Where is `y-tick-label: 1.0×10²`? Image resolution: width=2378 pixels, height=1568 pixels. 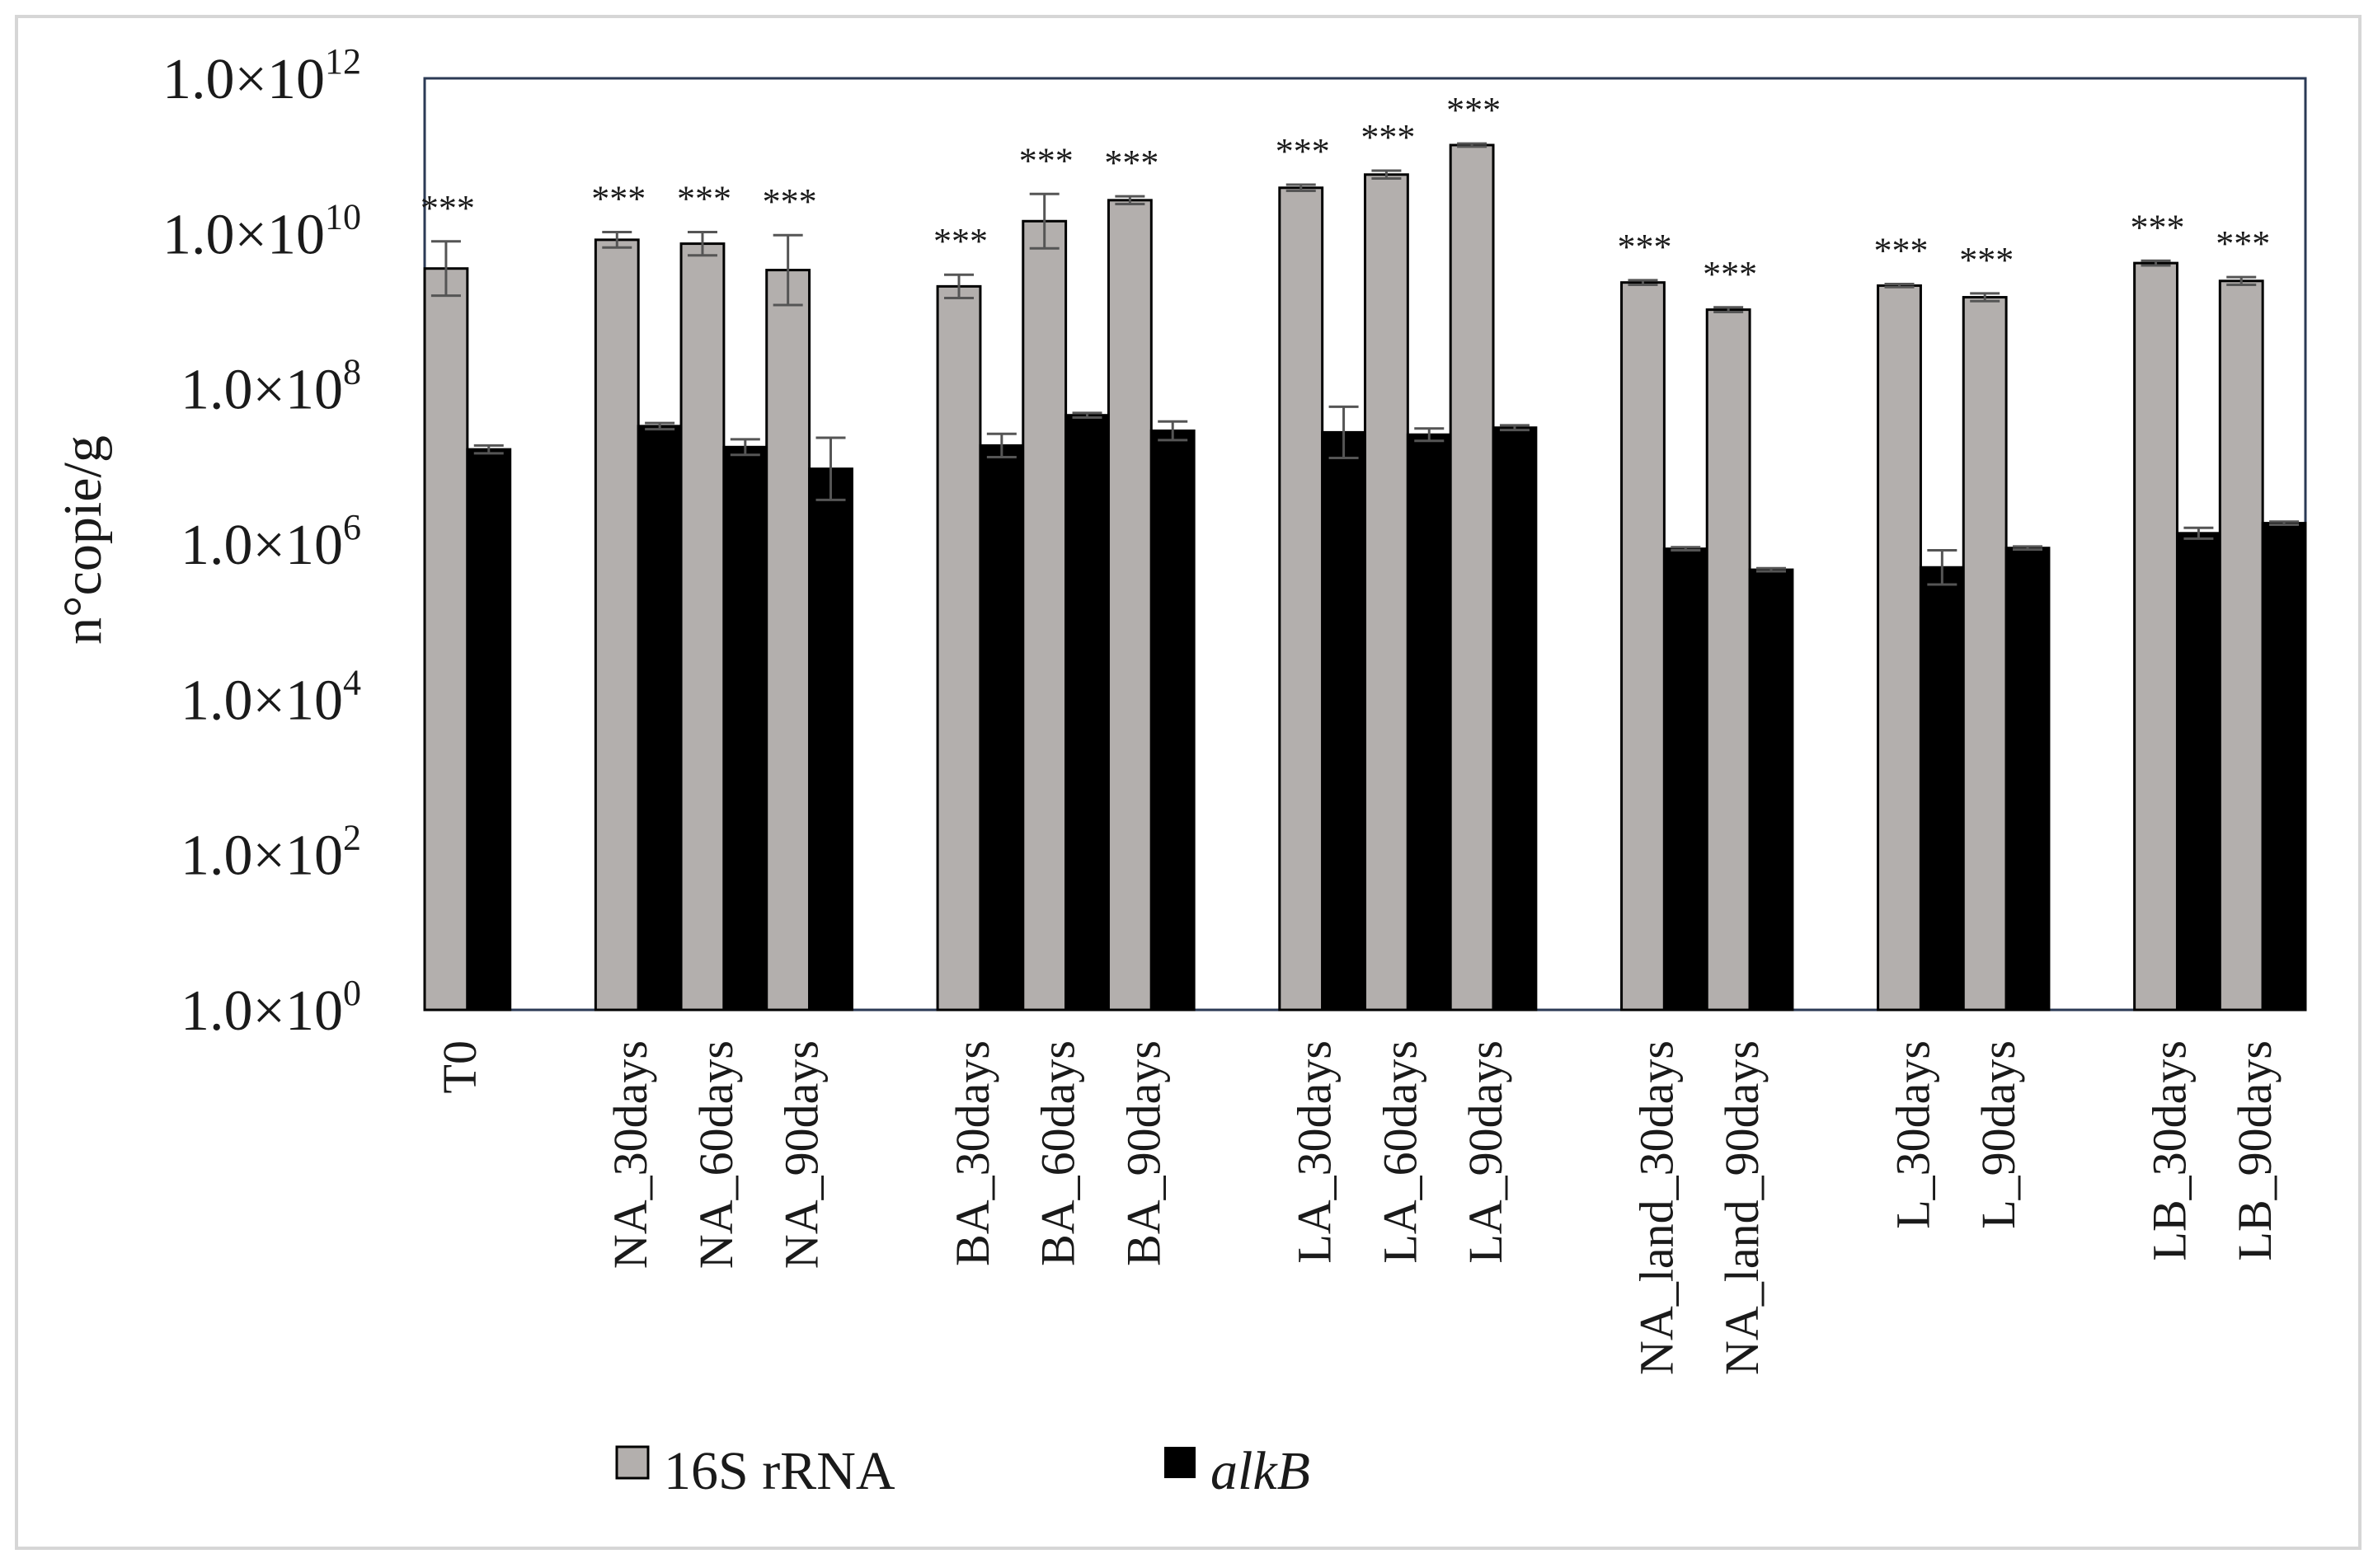
y-tick-label: 1.0×10² is located at coordinates (271, 853).